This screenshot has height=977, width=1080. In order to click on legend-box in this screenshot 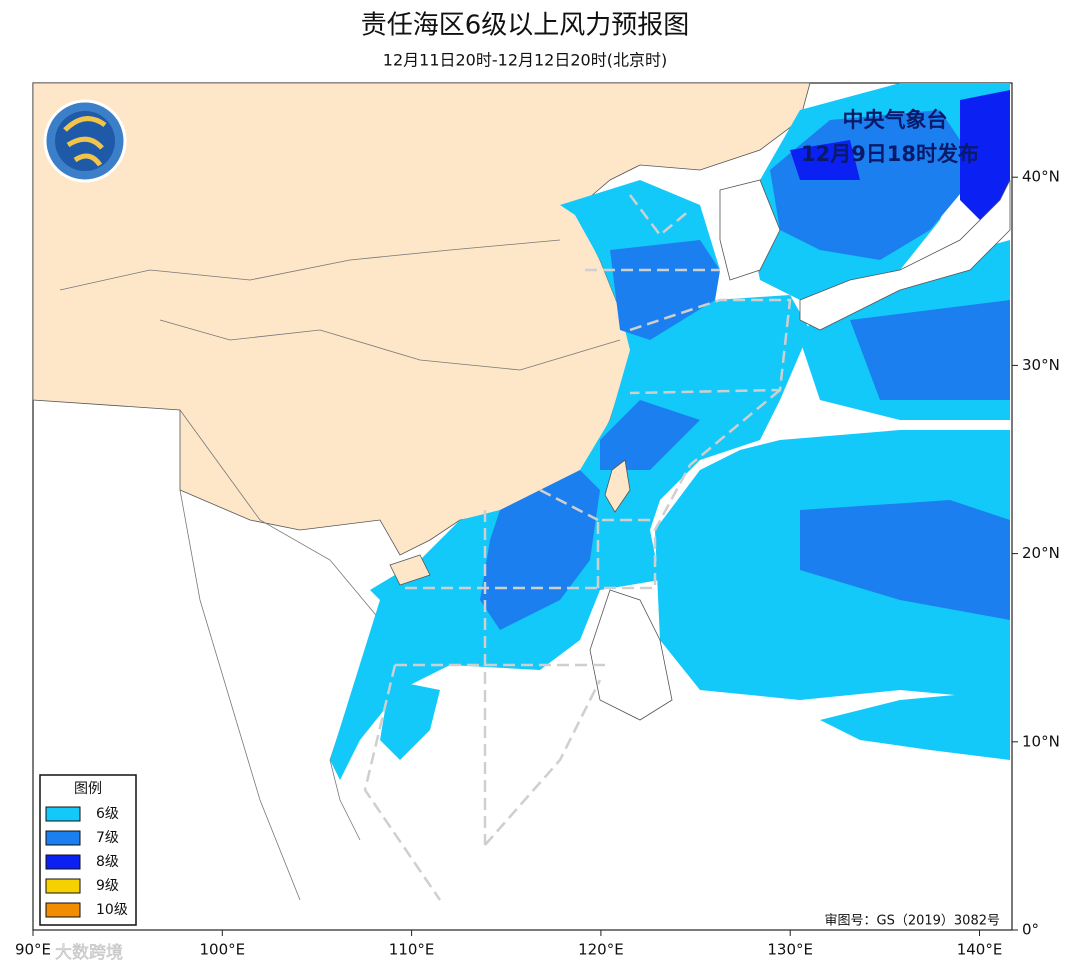, I will do `click(88, 850)`.